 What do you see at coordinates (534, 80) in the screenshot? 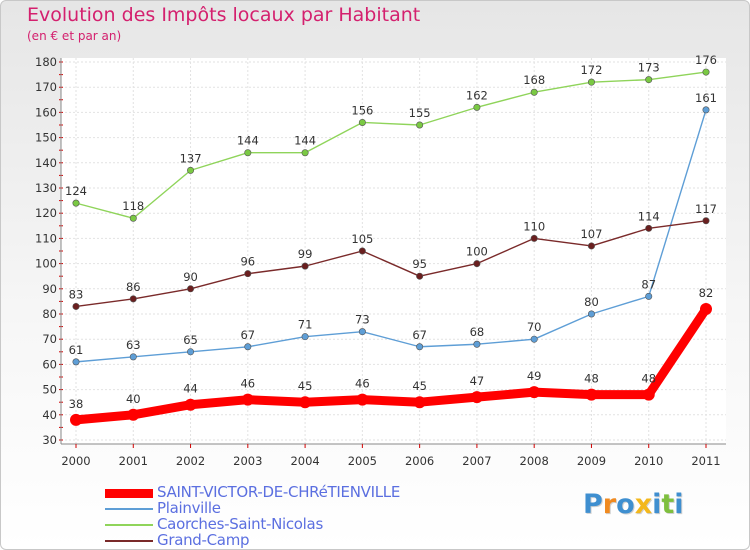
I see `data-label: 168` at bounding box center [534, 80].